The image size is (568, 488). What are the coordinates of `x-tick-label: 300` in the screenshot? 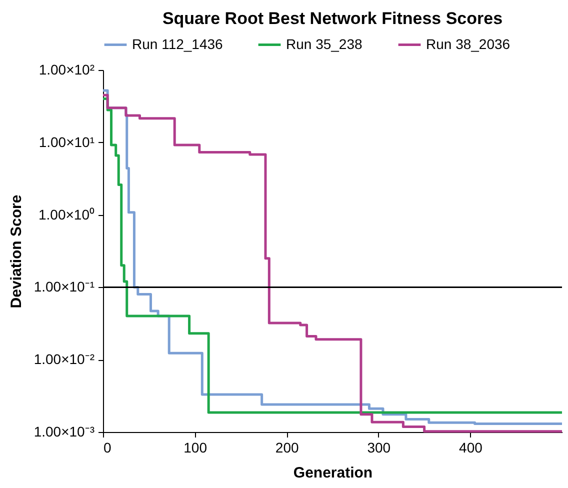 It's located at (379, 448).